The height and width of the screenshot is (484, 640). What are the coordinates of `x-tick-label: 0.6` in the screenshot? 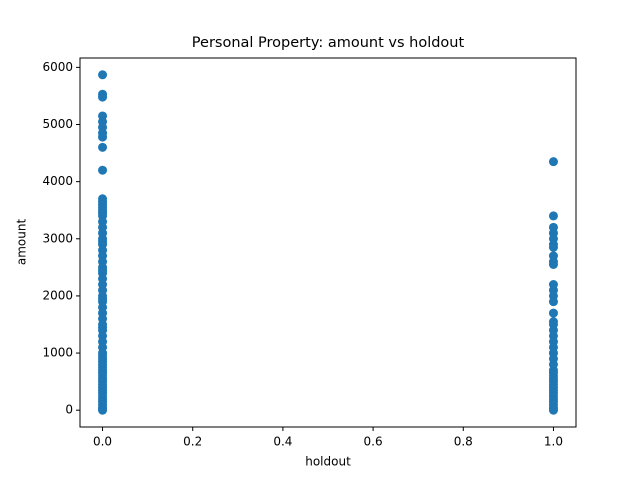 It's located at (373, 442).